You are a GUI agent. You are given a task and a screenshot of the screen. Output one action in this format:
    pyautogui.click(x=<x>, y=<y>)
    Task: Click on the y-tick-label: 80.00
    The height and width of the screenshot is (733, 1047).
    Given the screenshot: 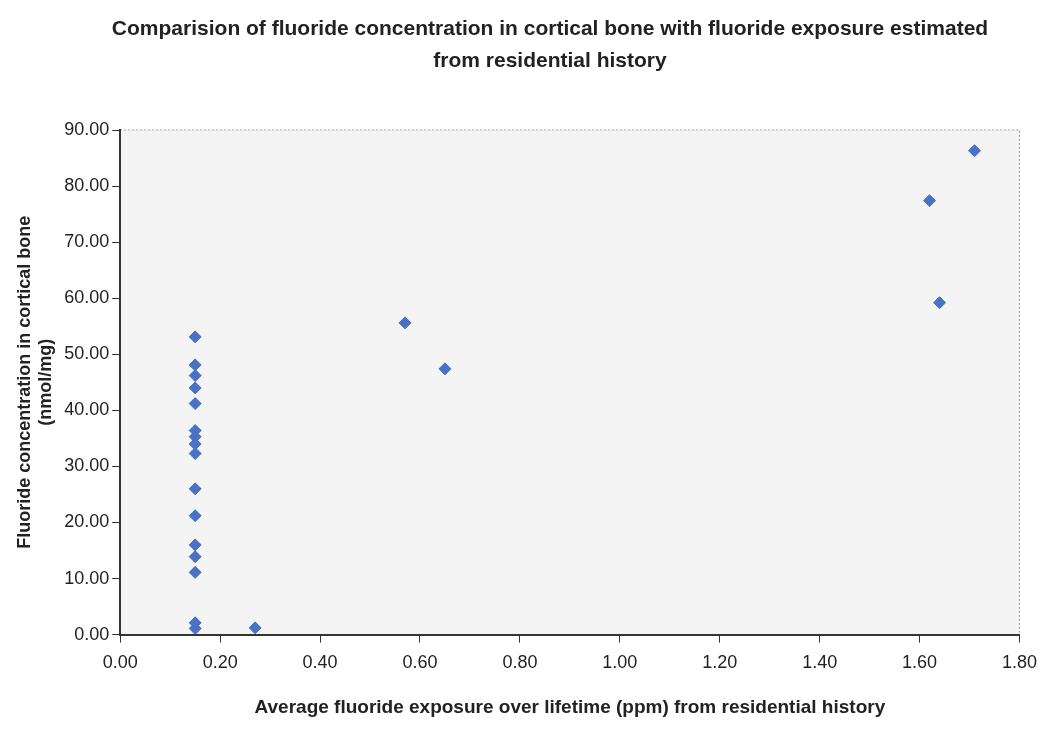 What is the action you would take?
    pyautogui.click(x=87, y=185)
    